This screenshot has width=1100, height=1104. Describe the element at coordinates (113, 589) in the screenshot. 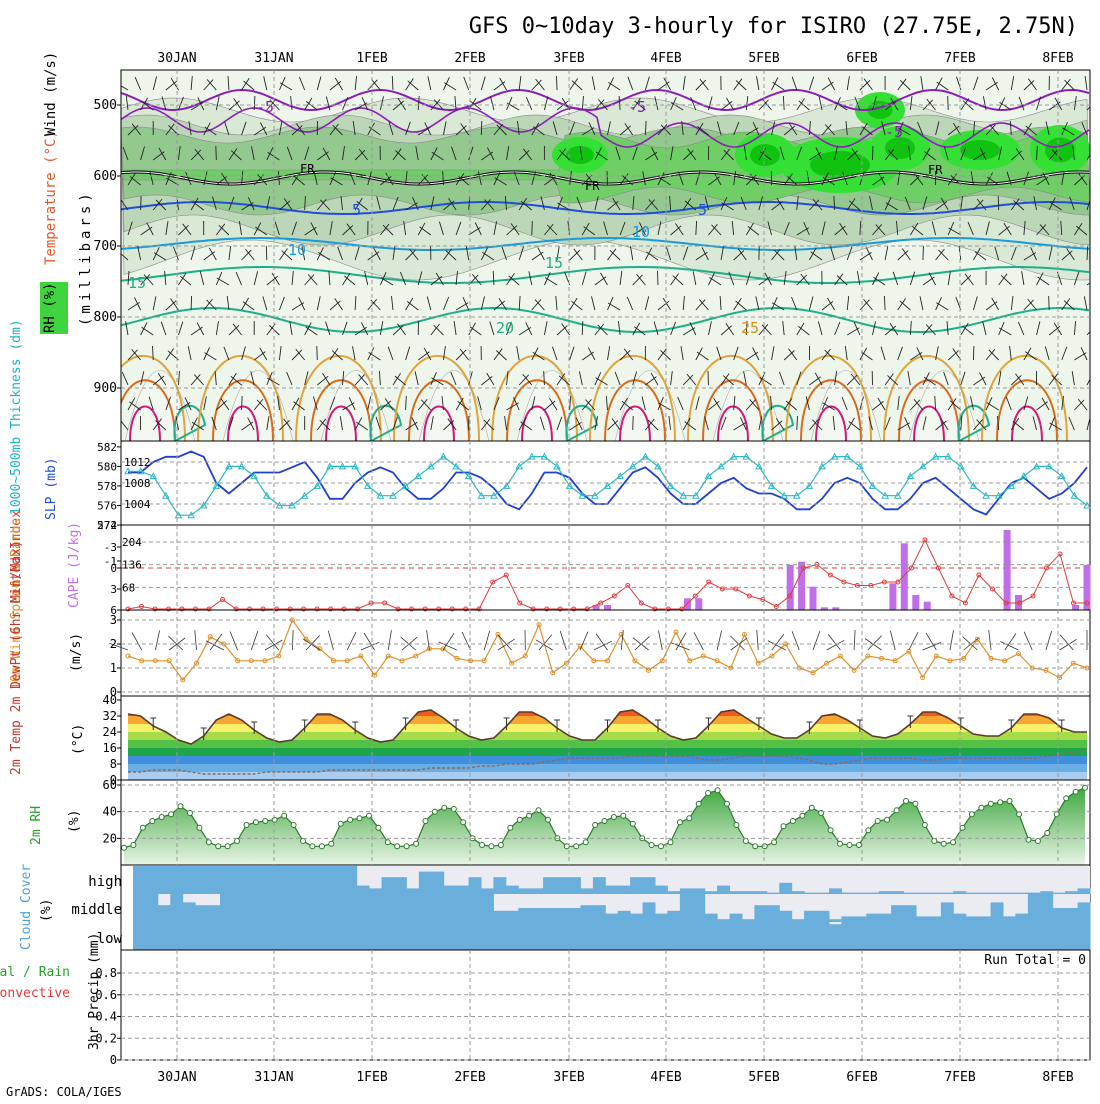

I see `y-tick-label: 3` at that location.